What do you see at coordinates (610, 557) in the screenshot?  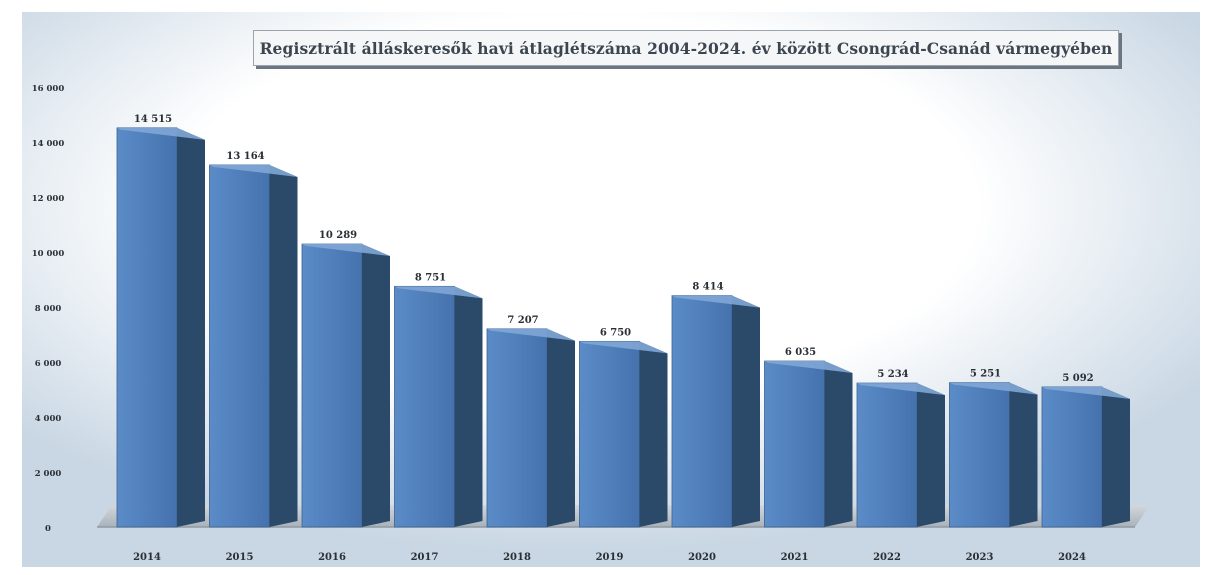 I see `x-tick-label: 2019` at bounding box center [610, 557].